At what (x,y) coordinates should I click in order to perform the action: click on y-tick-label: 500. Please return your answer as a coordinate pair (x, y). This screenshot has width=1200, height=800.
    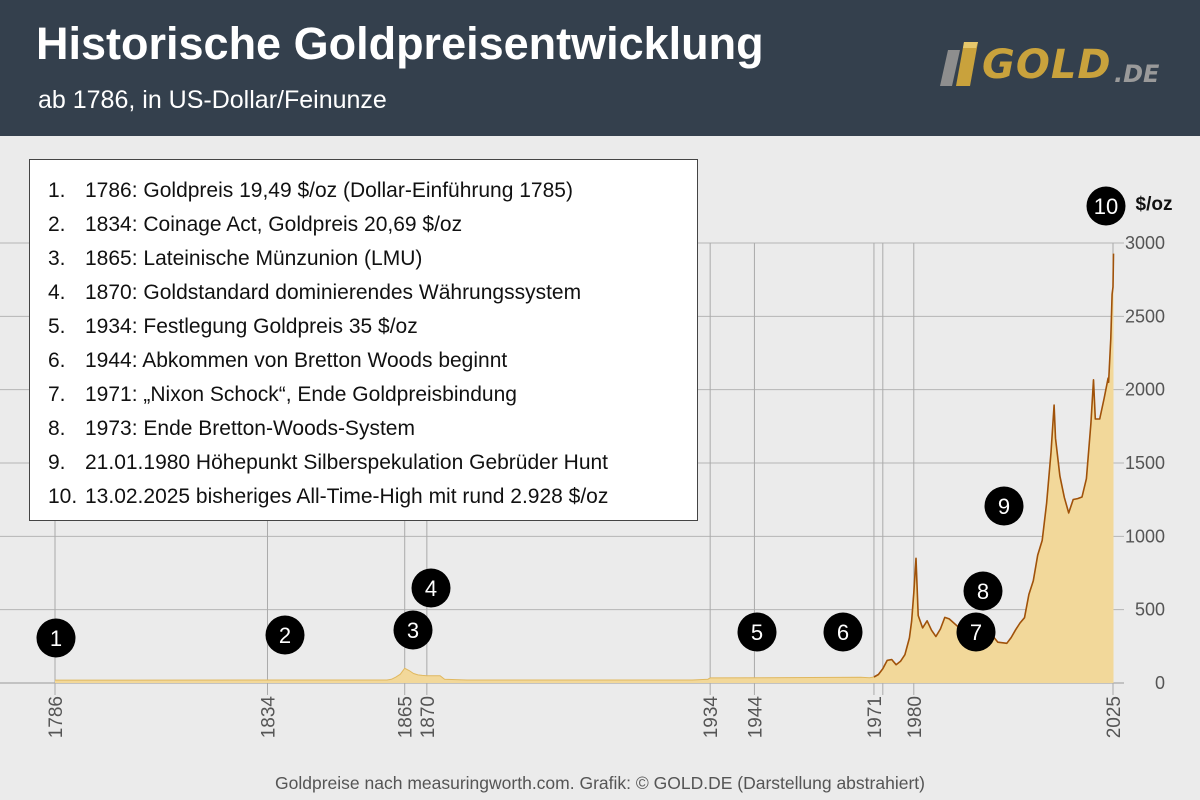
    Looking at the image, I should click on (1150, 610).